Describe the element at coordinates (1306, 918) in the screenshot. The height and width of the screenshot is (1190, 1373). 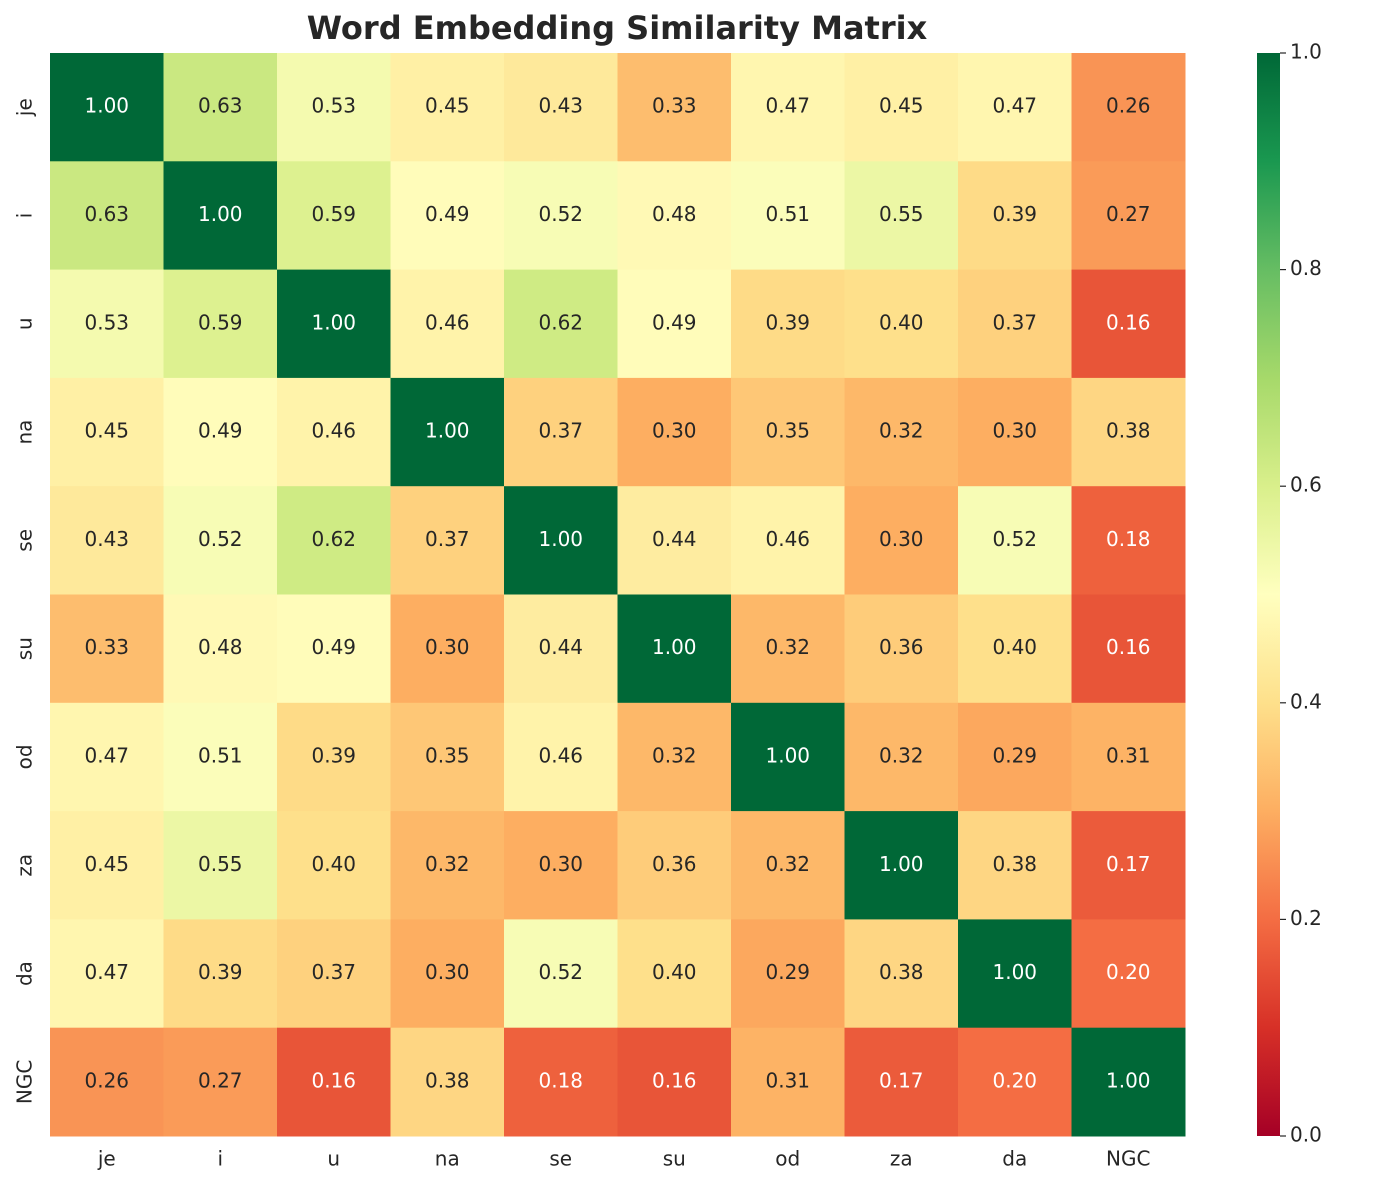
I see `colorbar-tick-label: 0.2` at that location.